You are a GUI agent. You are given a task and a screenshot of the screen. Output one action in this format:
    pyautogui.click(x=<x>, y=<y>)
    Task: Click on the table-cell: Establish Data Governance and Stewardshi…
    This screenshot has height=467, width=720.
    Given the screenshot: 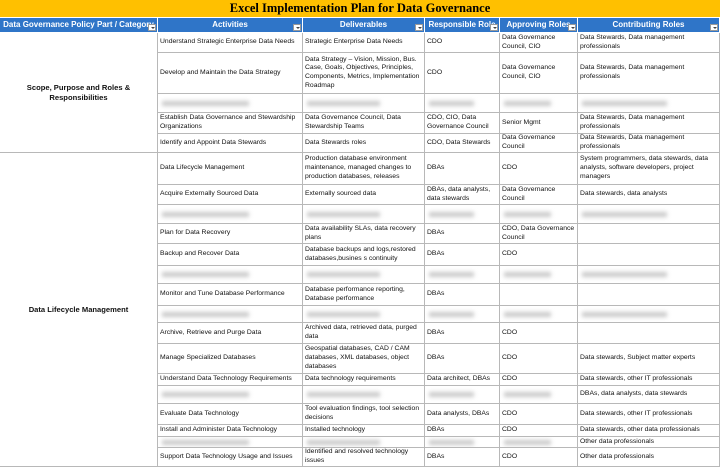 What is the action you would take?
    pyautogui.click(x=230, y=123)
    